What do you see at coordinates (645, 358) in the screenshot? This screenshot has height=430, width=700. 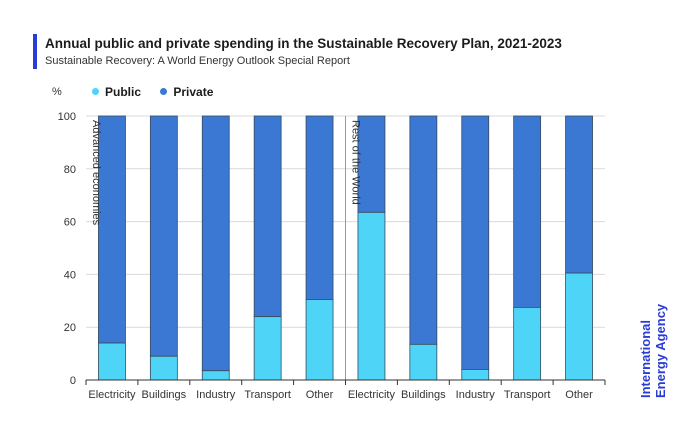 I see `iea-logo-line1: International` at bounding box center [645, 358].